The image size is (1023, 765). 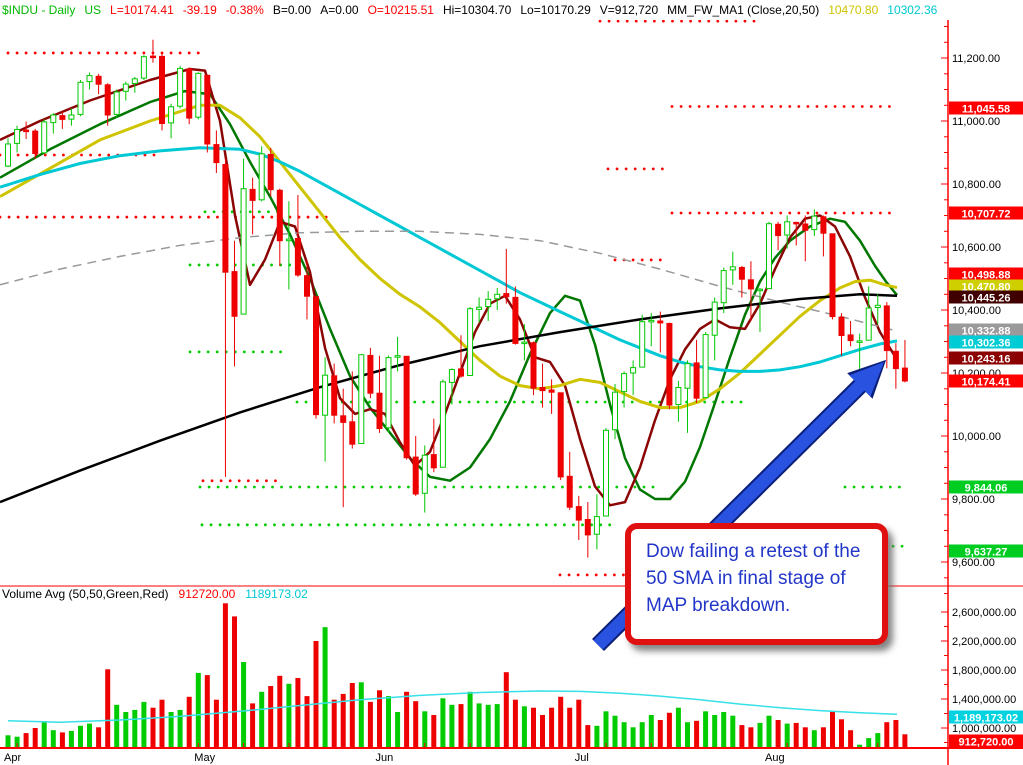 I want to click on price-axis-tick-label: 10,800.00, so click(x=976, y=185).